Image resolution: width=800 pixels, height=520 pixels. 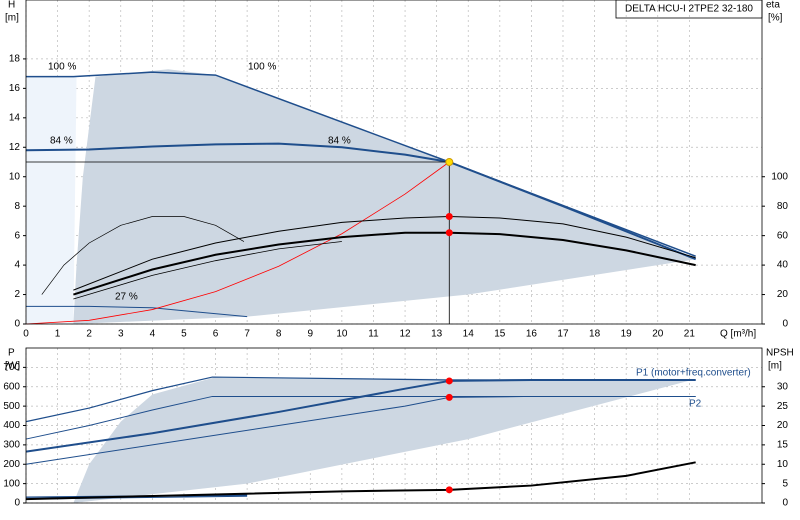 I want to click on y-tick-label: 16, so click(x=15, y=88).